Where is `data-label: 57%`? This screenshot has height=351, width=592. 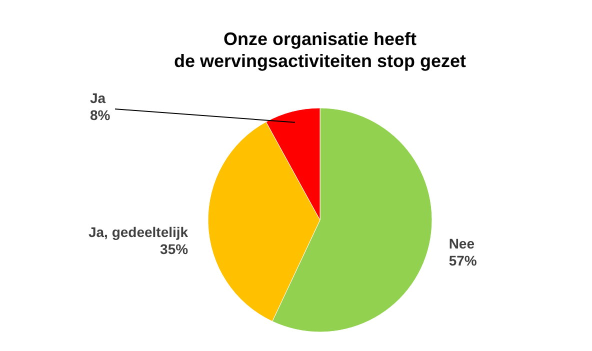 data-label: 57% is located at coordinates (463, 260).